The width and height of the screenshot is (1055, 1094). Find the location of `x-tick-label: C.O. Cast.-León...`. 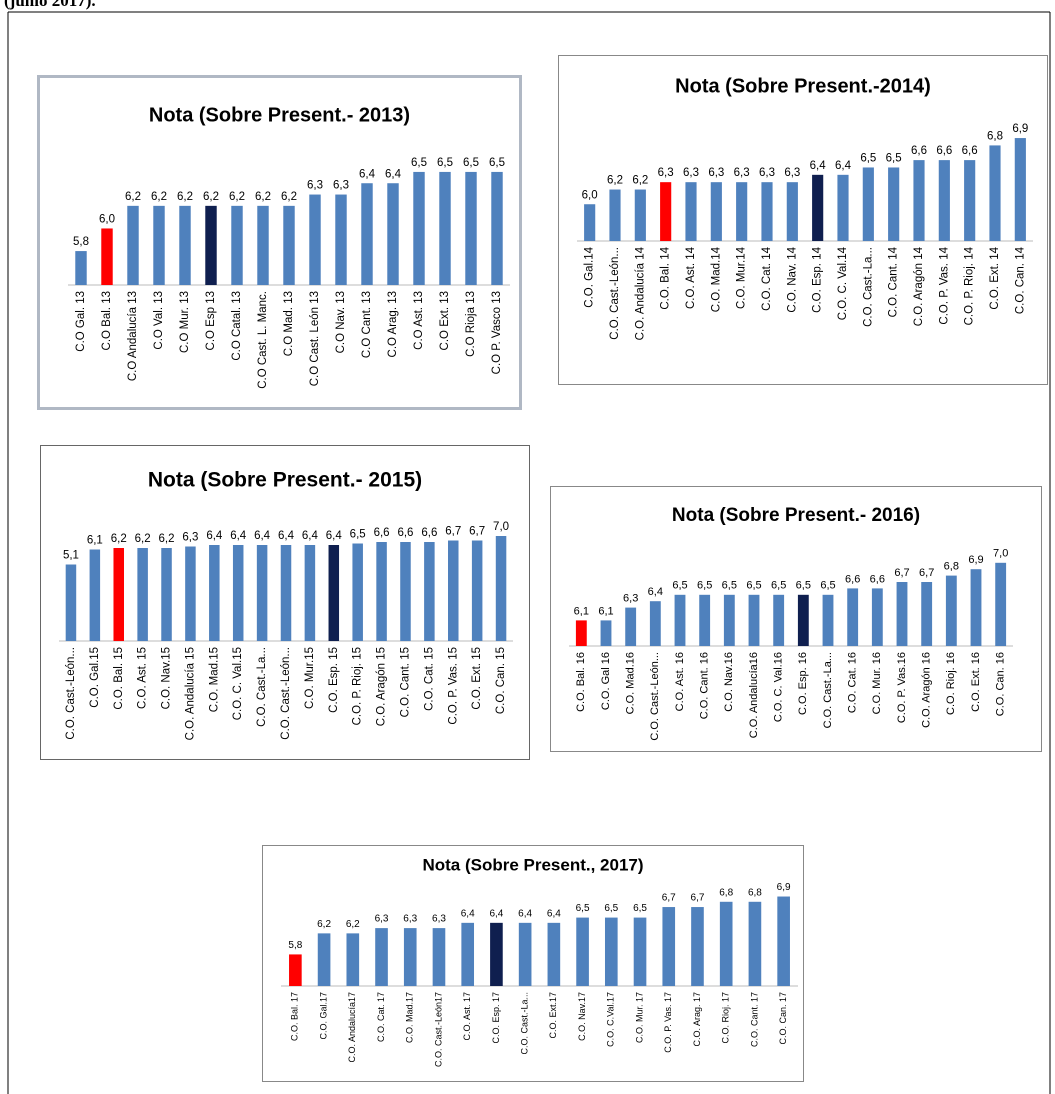

x-tick-label: C.O. Cast.-León... is located at coordinates (615, 293).